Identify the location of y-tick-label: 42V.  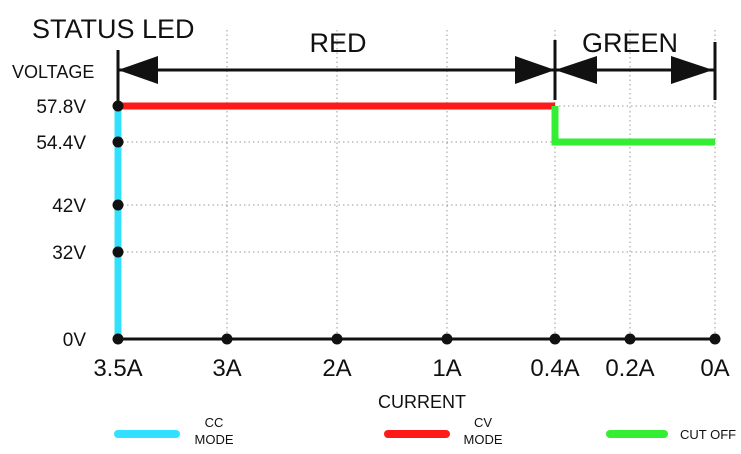
(69, 206).